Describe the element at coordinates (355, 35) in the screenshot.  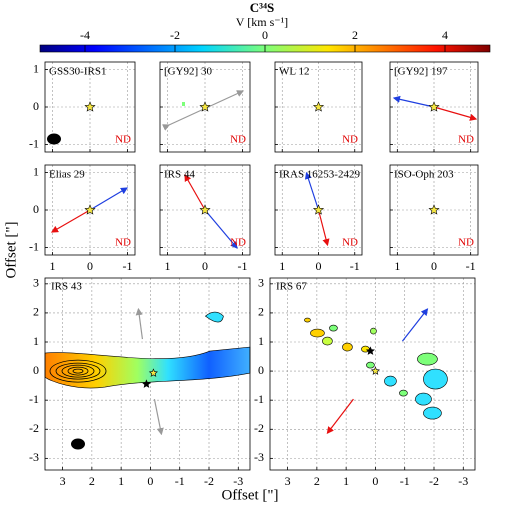
I see `colorbar-tick-label: 2` at that location.